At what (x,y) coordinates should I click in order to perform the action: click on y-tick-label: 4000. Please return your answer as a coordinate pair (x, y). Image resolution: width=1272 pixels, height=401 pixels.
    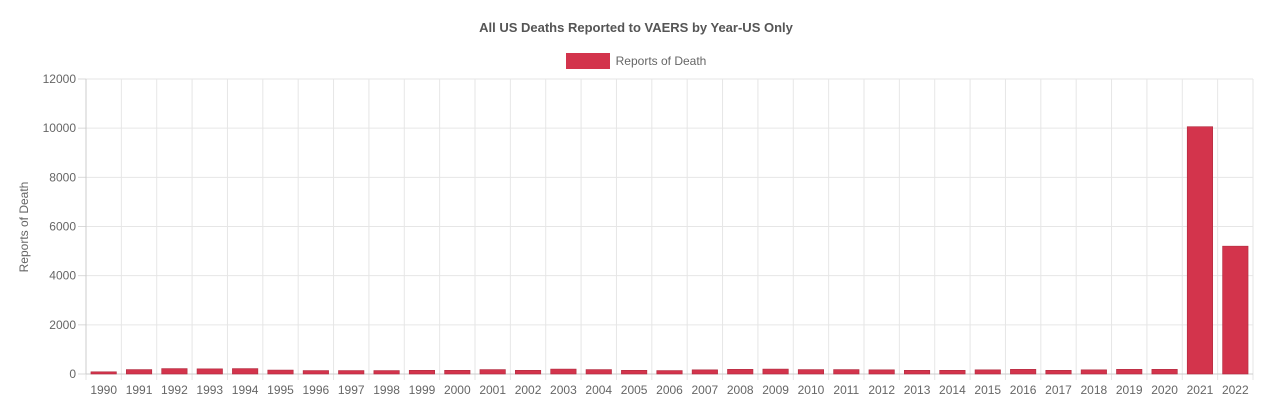
    Looking at the image, I should click on (62, 276).